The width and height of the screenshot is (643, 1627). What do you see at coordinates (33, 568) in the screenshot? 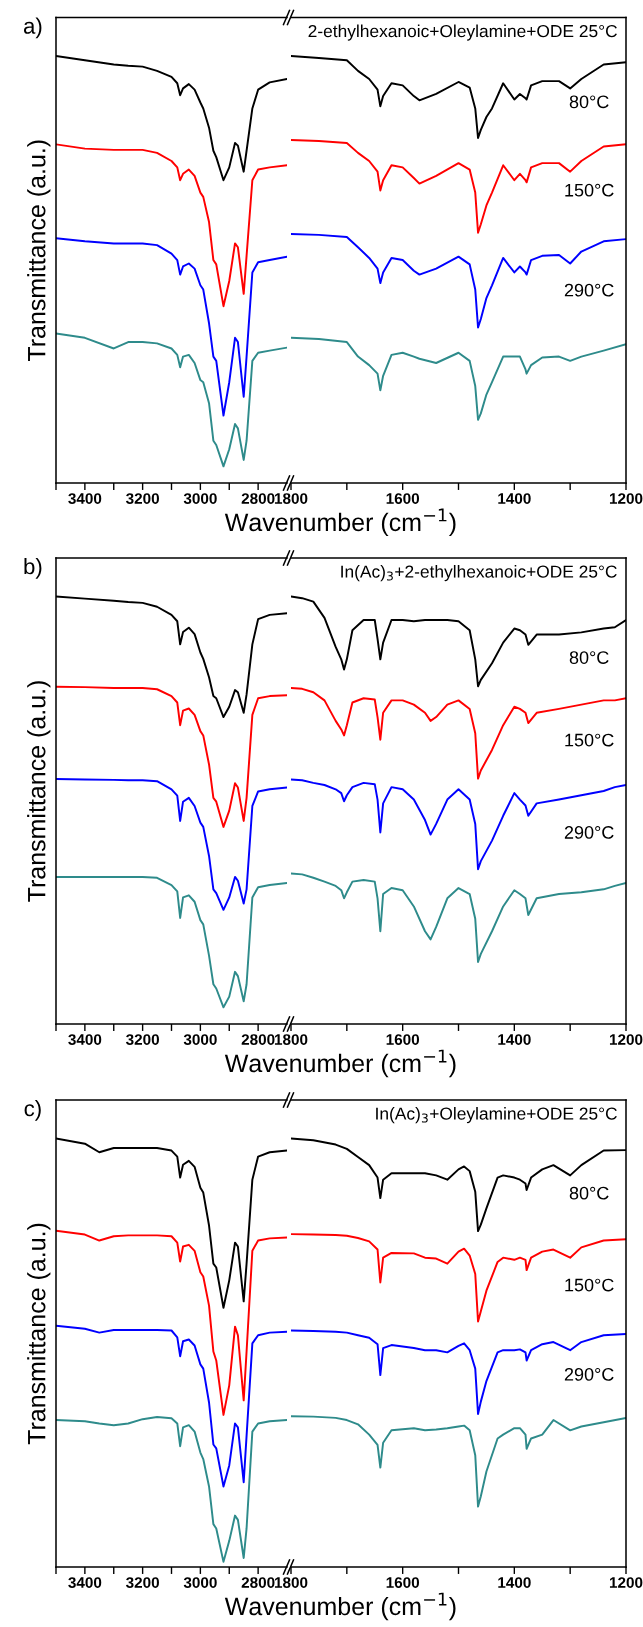
I see `text: b)` at bounding box center [33, 568].